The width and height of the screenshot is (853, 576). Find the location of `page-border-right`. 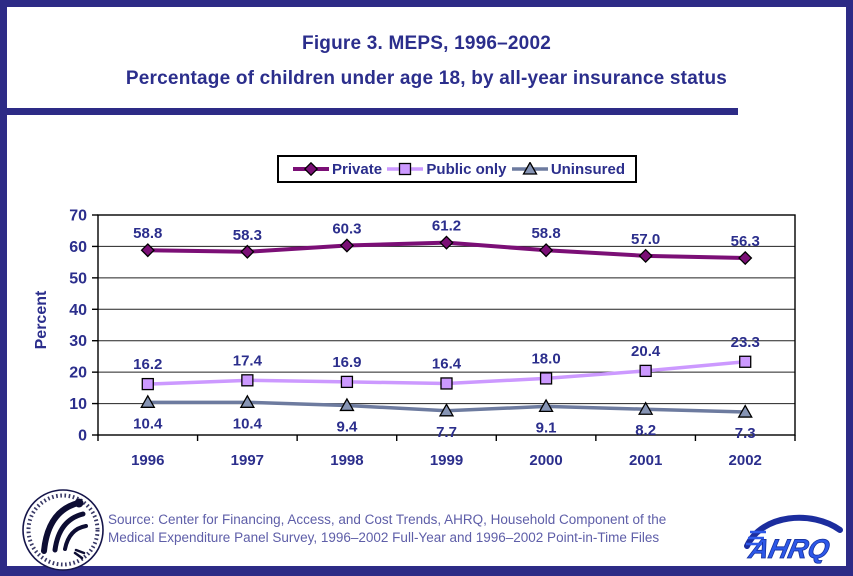

page-border-right is located at coordinates (849, 288).